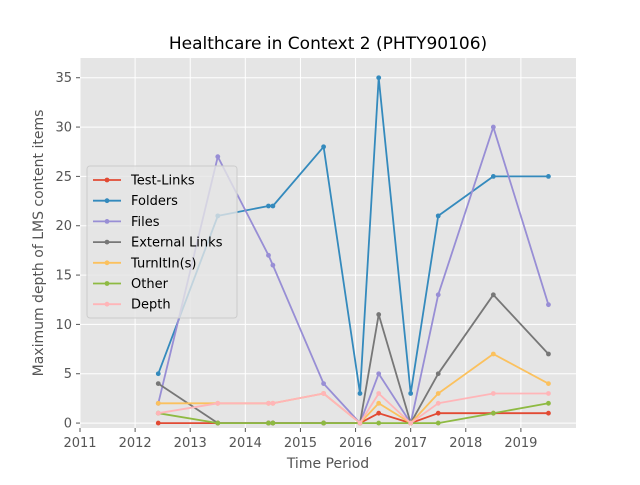  What do you see at coordinates (327, 464) in the screenshot?
I see `x-axis-label: Time Period` at bounding box center [327, 464].